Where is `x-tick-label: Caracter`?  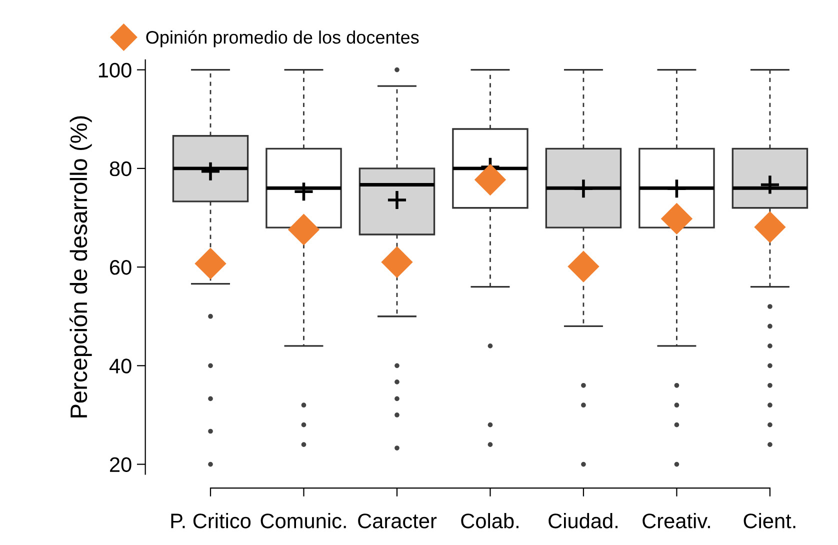
x-tick-label: Caracter is located at coordinates (397, 521).